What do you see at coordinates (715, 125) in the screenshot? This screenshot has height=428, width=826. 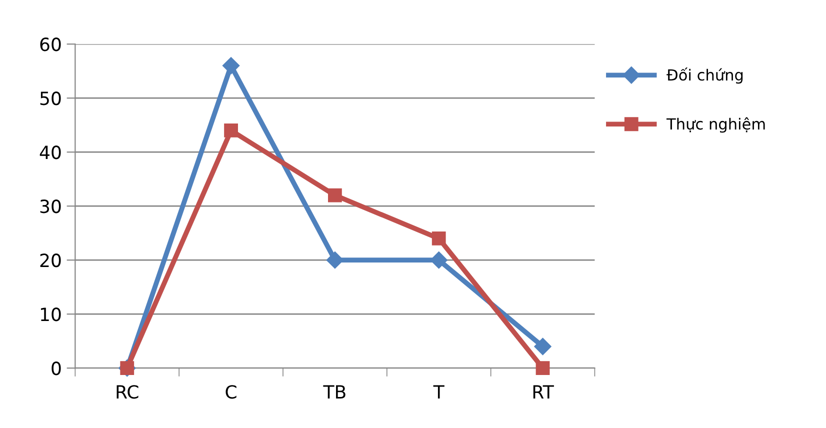 I see `legend-label: Thực nghiệm` at bounding box center [715, 125].